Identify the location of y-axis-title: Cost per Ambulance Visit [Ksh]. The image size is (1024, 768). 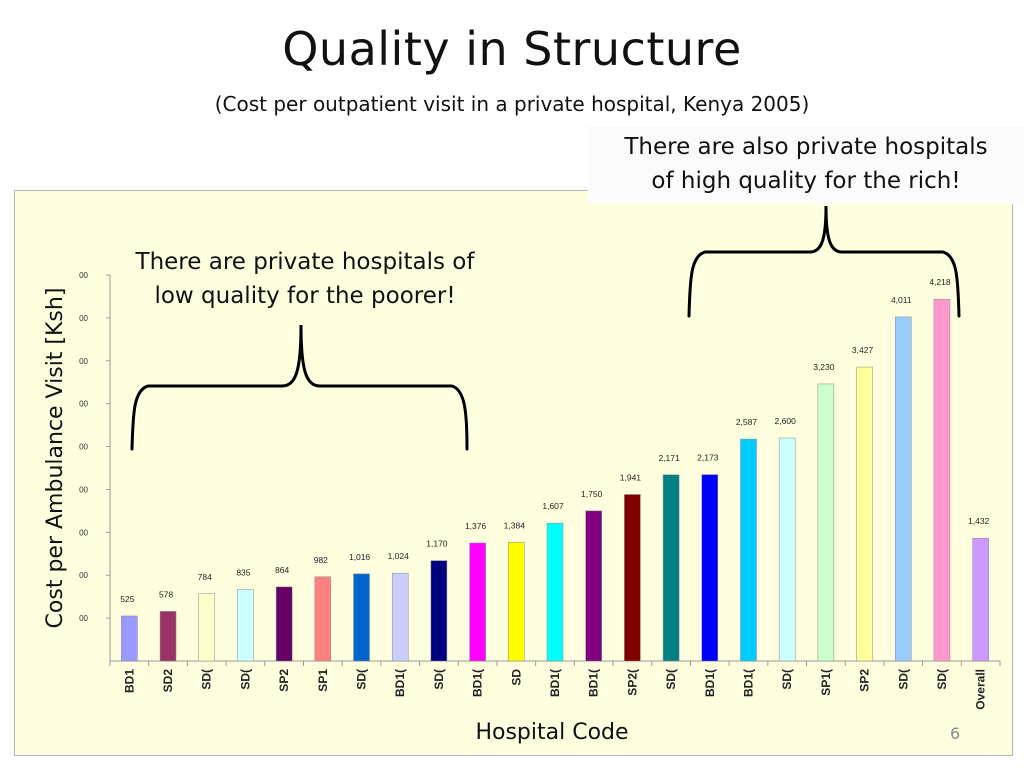
(55, 458).